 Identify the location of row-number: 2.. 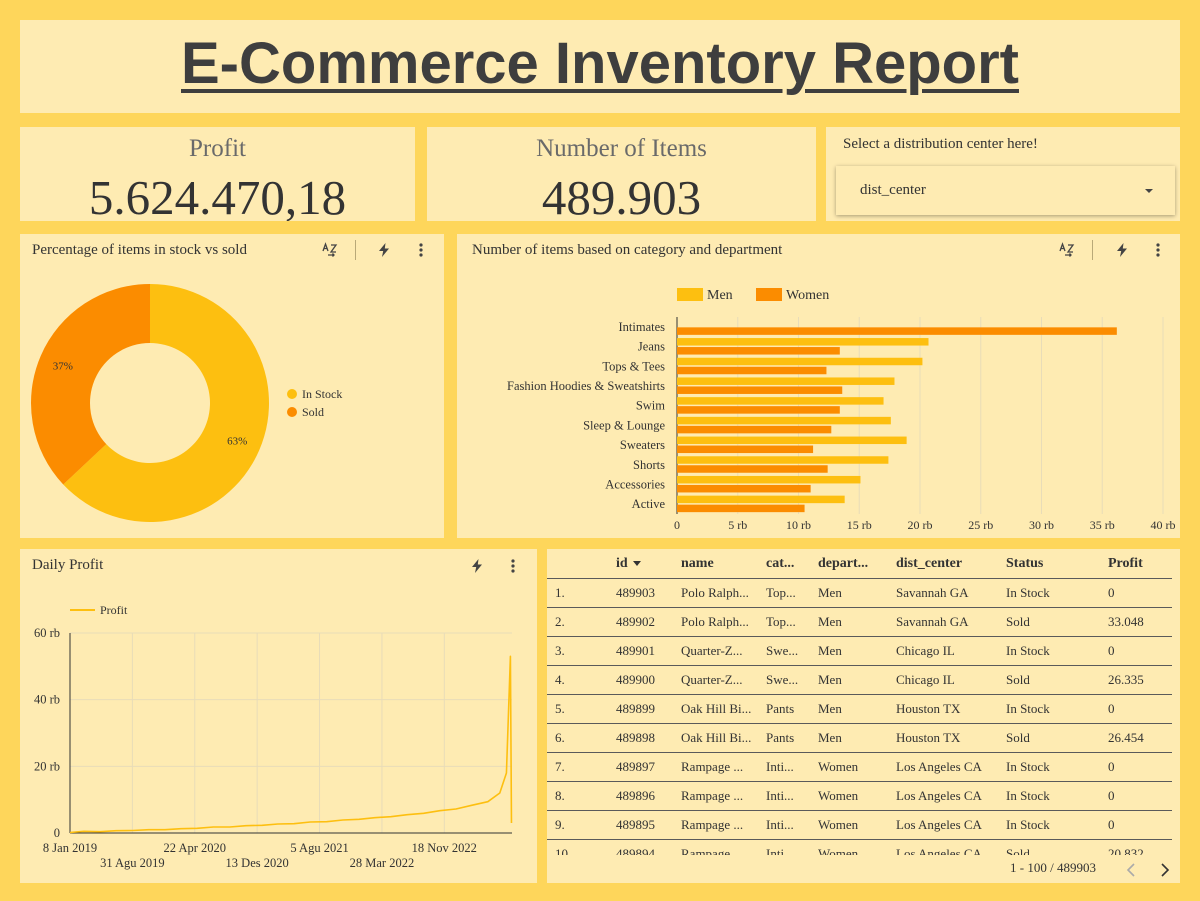
(577, 622).